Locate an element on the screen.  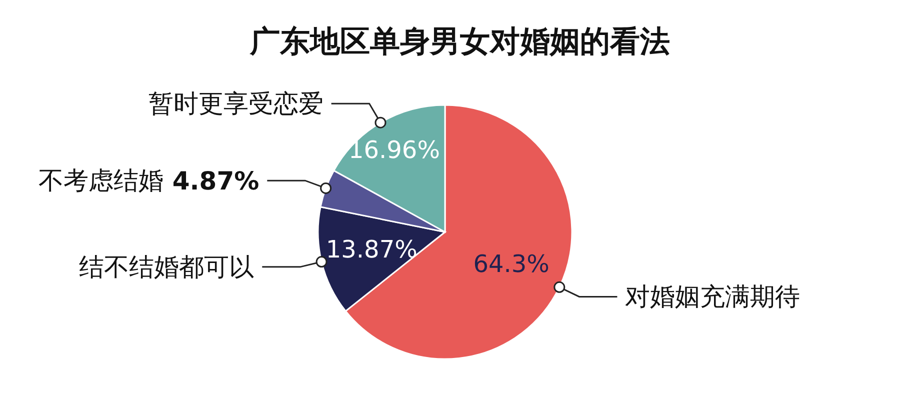
data-label: 13.87% is located at coordinates (372, 249).